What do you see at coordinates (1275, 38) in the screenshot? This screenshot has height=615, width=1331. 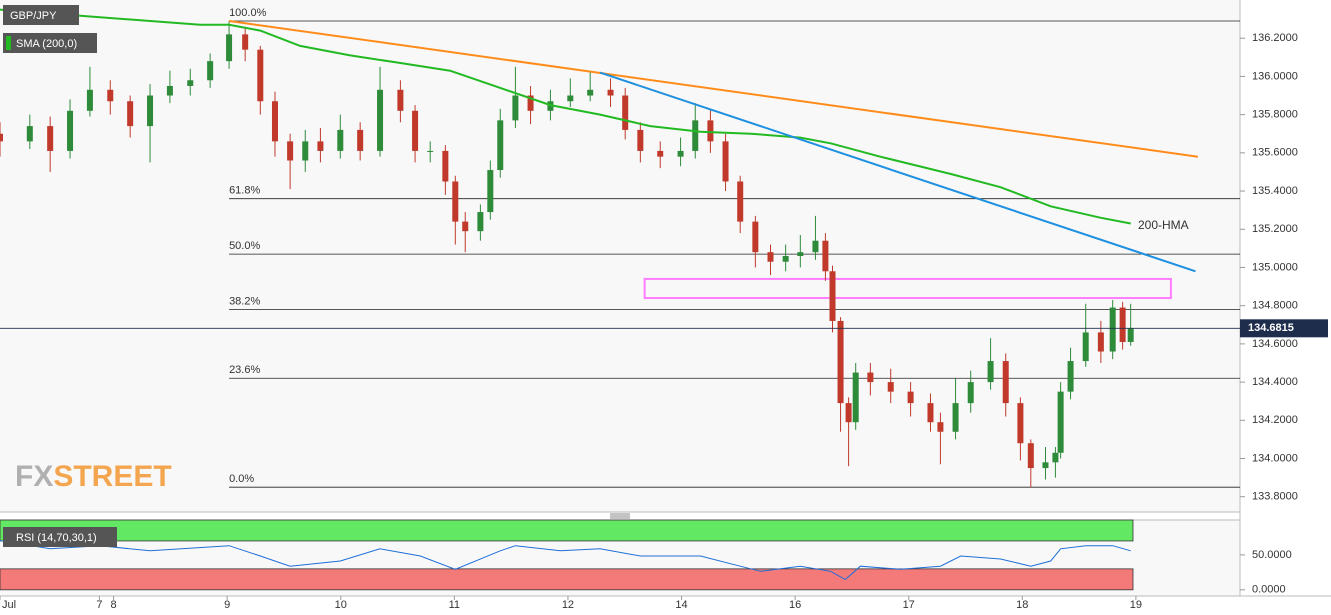 I see `y-tick-label: 136.2000` at bounding box center [1275, 38].